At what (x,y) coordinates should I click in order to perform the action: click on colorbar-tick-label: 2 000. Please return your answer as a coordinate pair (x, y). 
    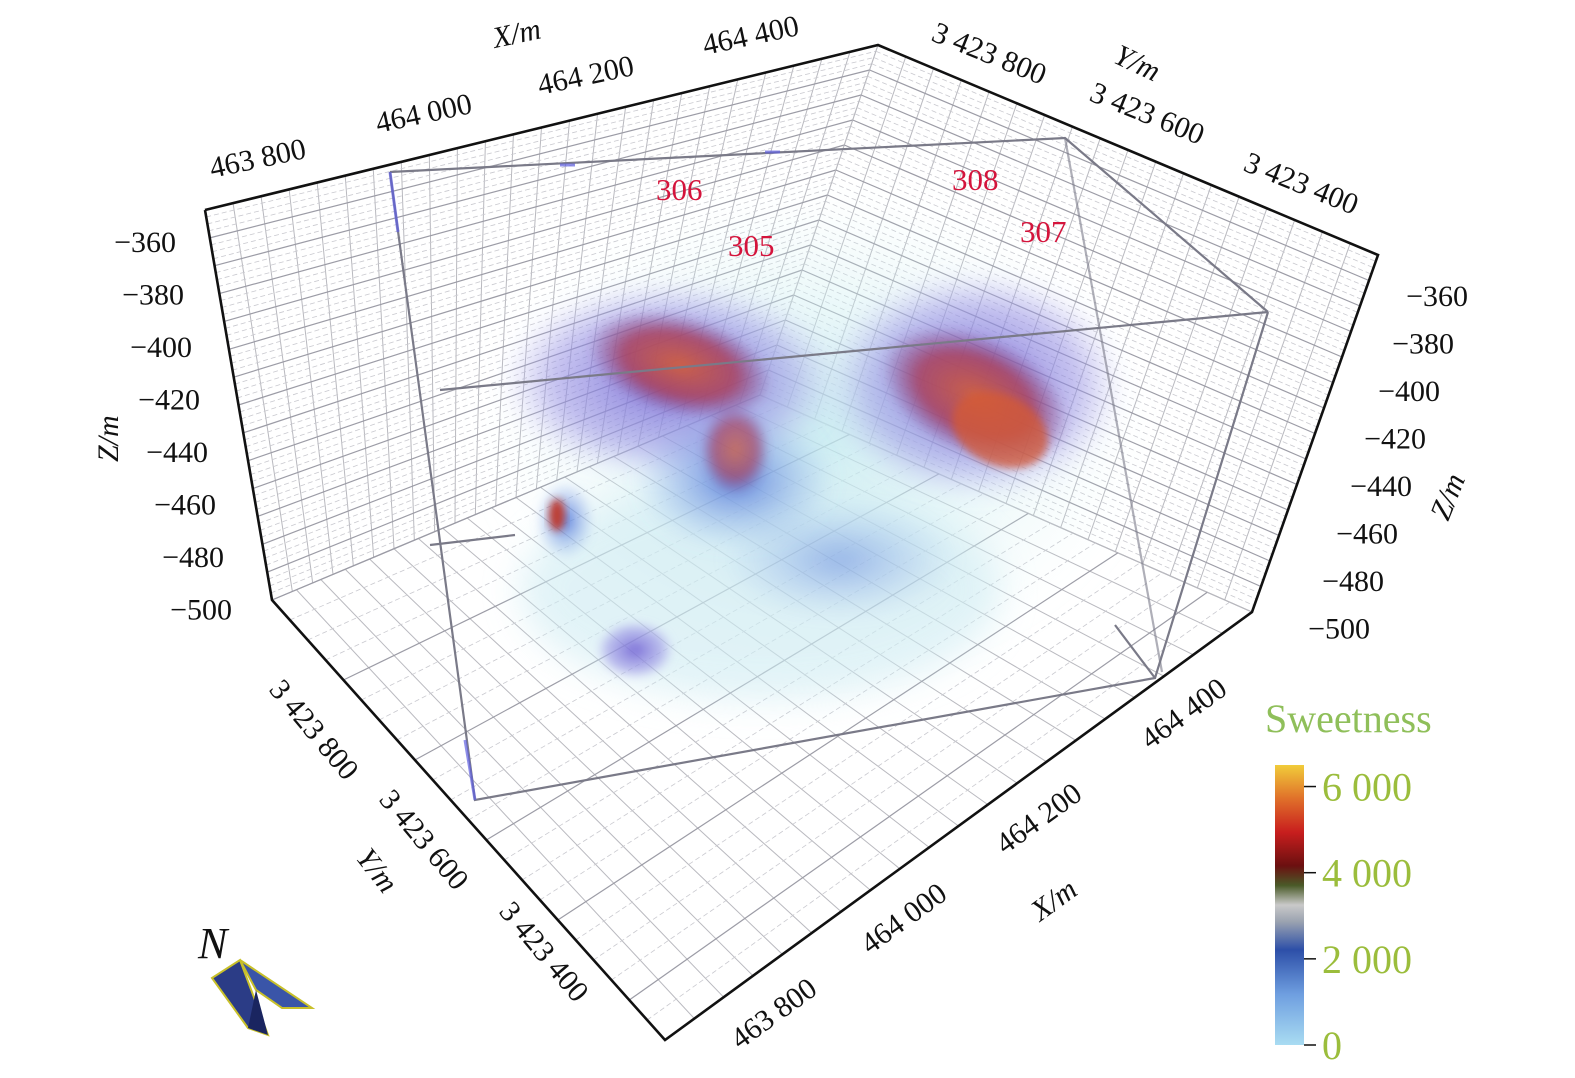
    Looking at the image, I should click on (1367, 959).